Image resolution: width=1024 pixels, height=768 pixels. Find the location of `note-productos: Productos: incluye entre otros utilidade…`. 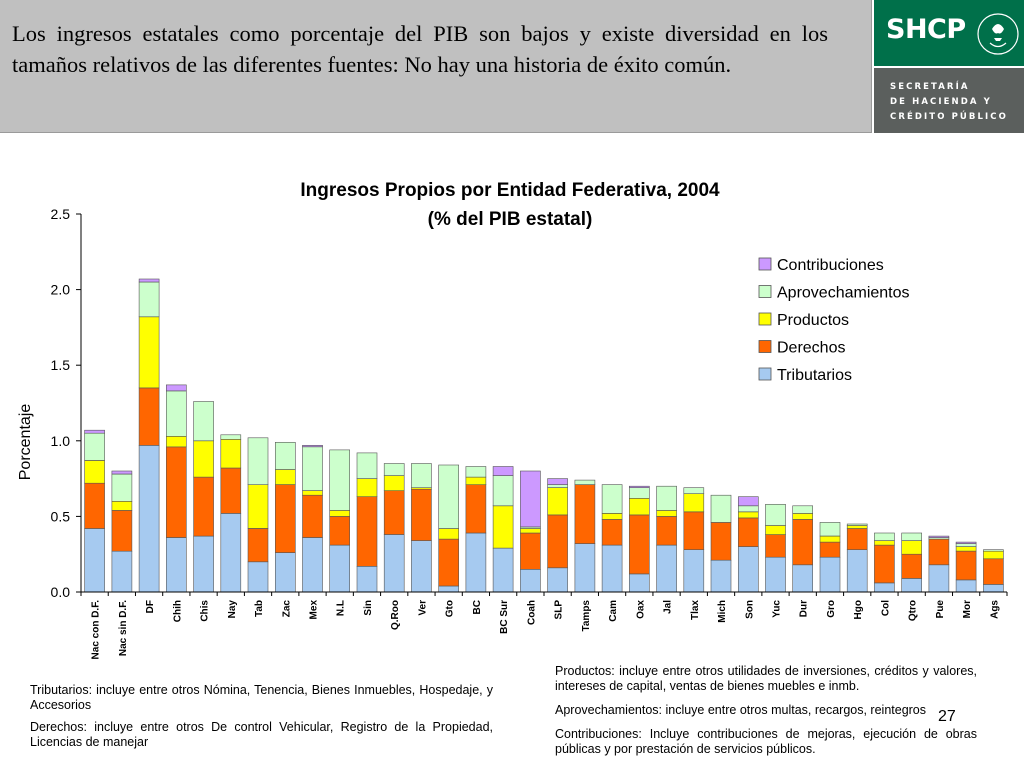

note-productos: Productos: incluye entre otros utilidade… is located at coordinates (766, 678).